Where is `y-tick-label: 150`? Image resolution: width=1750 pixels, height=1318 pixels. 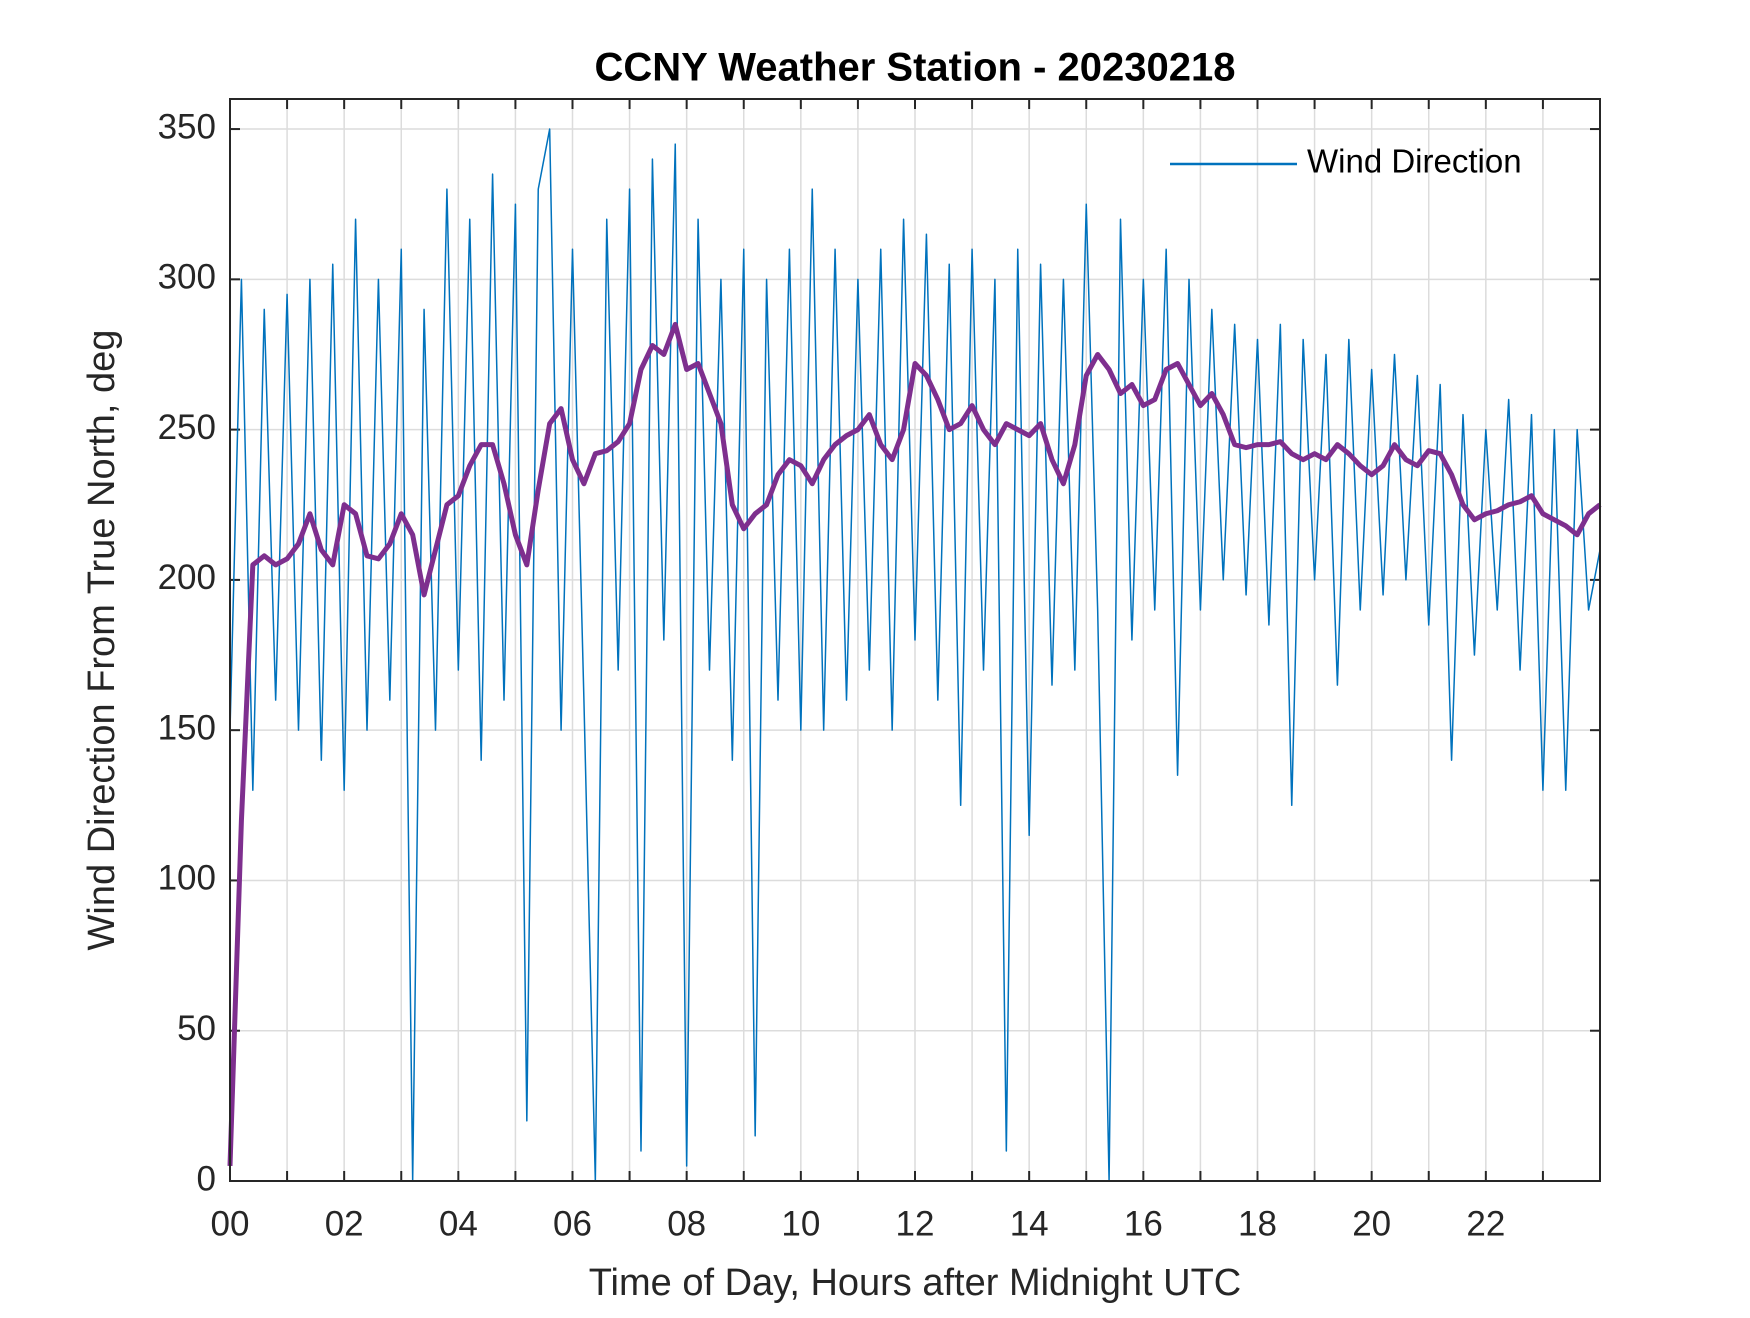 y-tick-label: 150 is located at coordinates (187, 727).